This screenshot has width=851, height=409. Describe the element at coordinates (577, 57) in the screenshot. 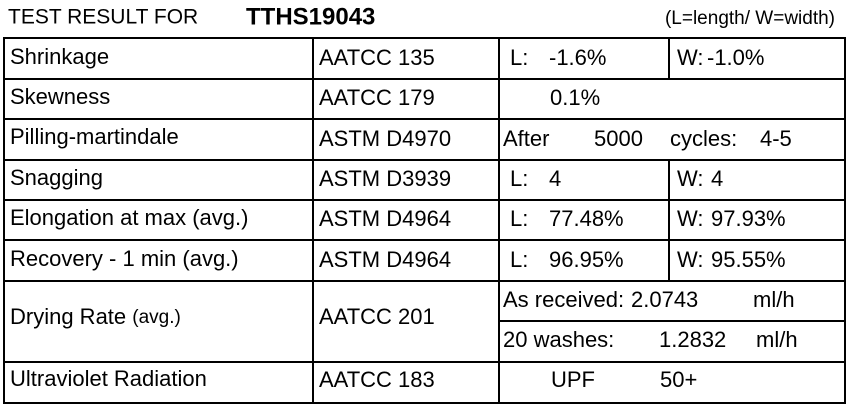

I see `value: -1.6%` at that location.